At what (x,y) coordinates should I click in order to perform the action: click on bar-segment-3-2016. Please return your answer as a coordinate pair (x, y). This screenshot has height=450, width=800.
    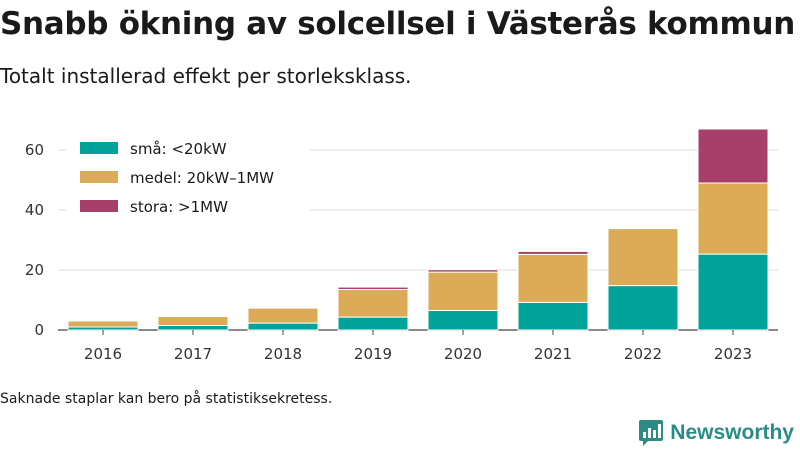
    Looking at the image, I should click on (103, 320).